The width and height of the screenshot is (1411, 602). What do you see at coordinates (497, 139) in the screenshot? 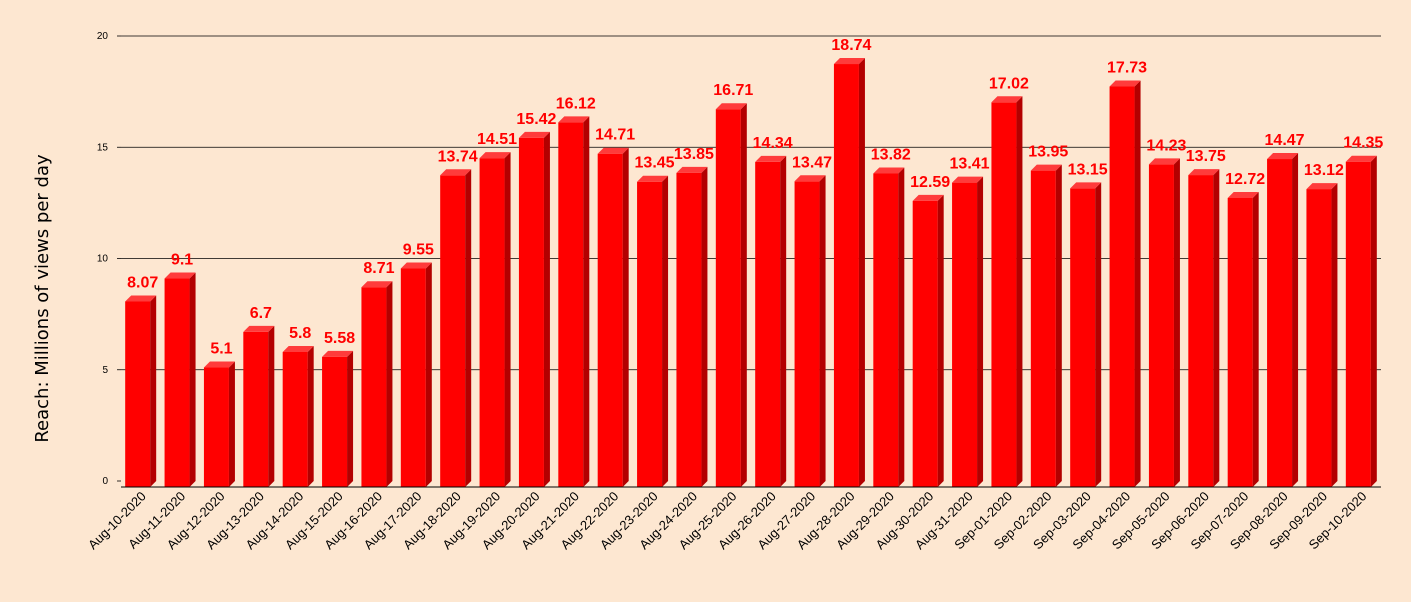
I see `data-label: 14.51` at bounding box center [497, 139].